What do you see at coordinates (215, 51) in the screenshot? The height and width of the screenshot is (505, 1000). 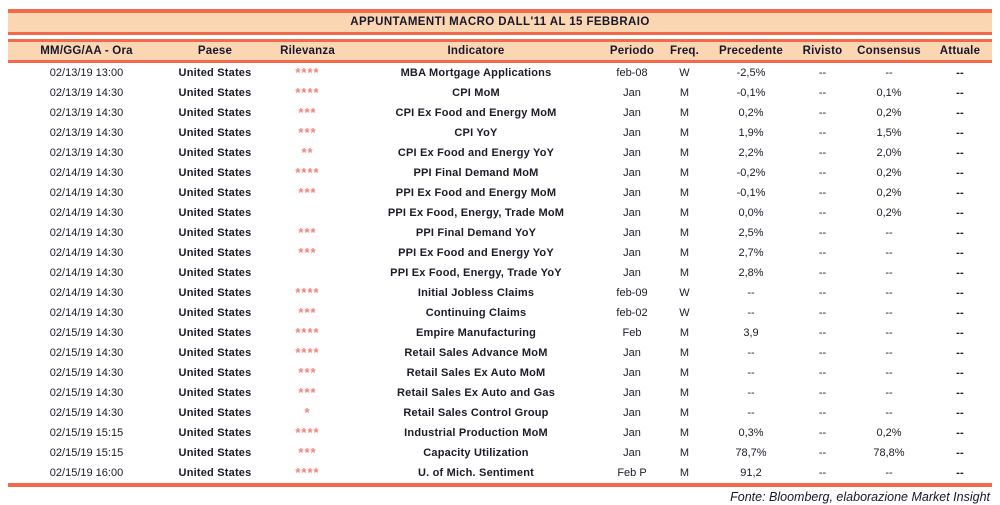 I see `column-header-paese: Paese` at bounding box center [215, 51].